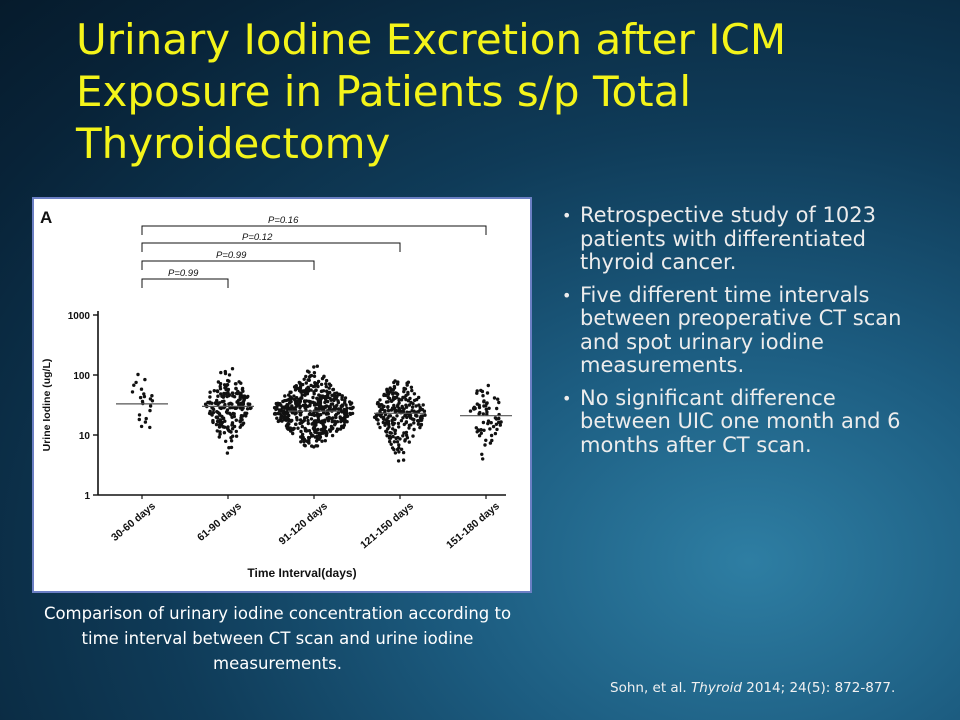  What do you see at coordinates (85, 436) in the screenshot?
I see `y-tick-label: 10` at bounding box center [85, 436].